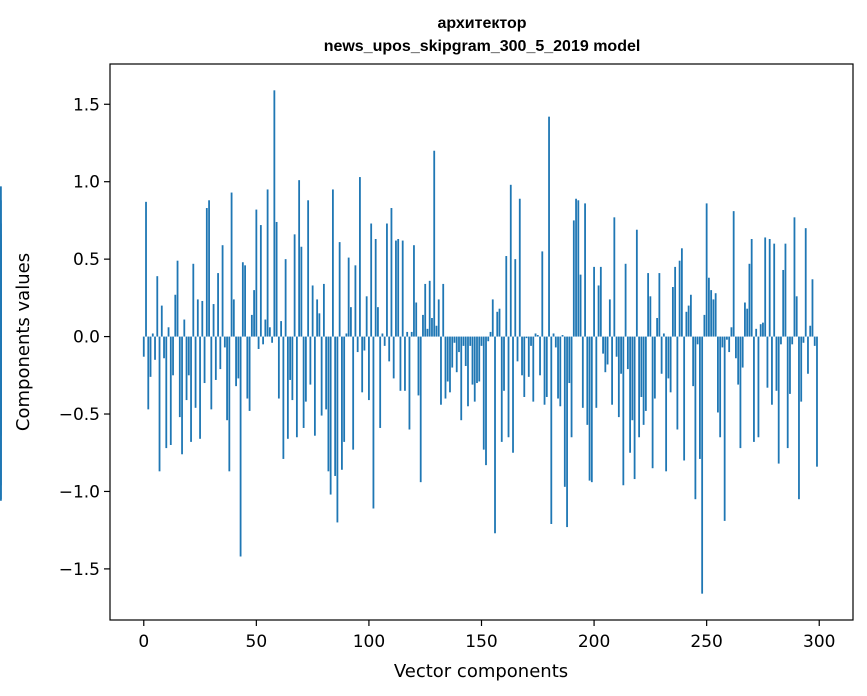 The height and width of the screenshot is (696, 867). Describe the element at coordinates (86, 338) in the screenshot. I see `y-tick-label: 0.0` at that location.